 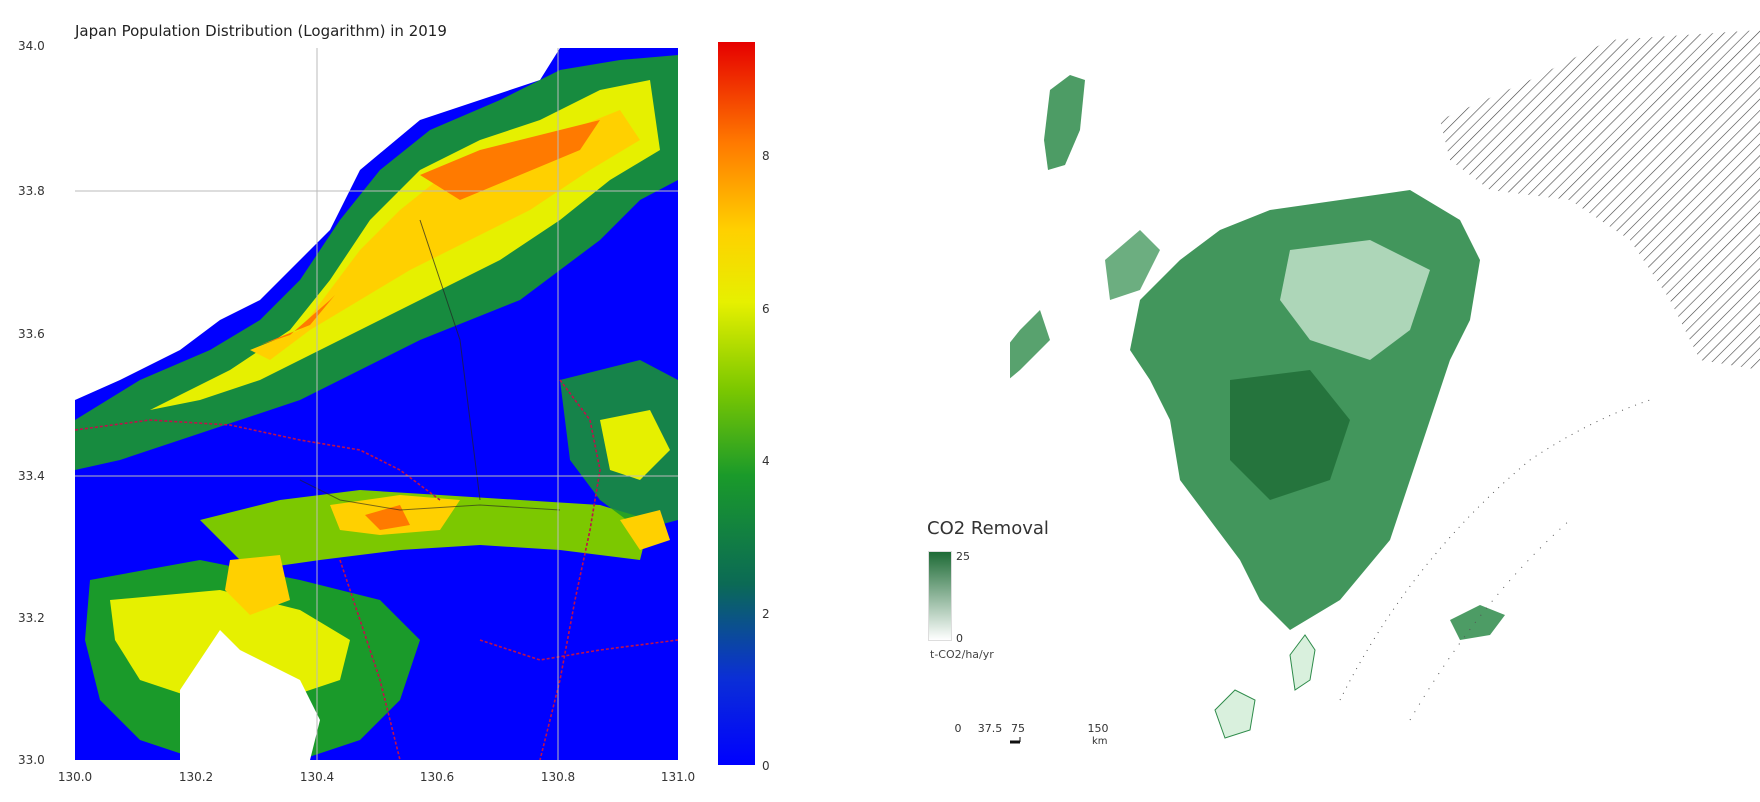 What do you see at coordinates (31, 334) in the screenshot?
I see `y-tick: 33.6` at bounding box center [31, 334].